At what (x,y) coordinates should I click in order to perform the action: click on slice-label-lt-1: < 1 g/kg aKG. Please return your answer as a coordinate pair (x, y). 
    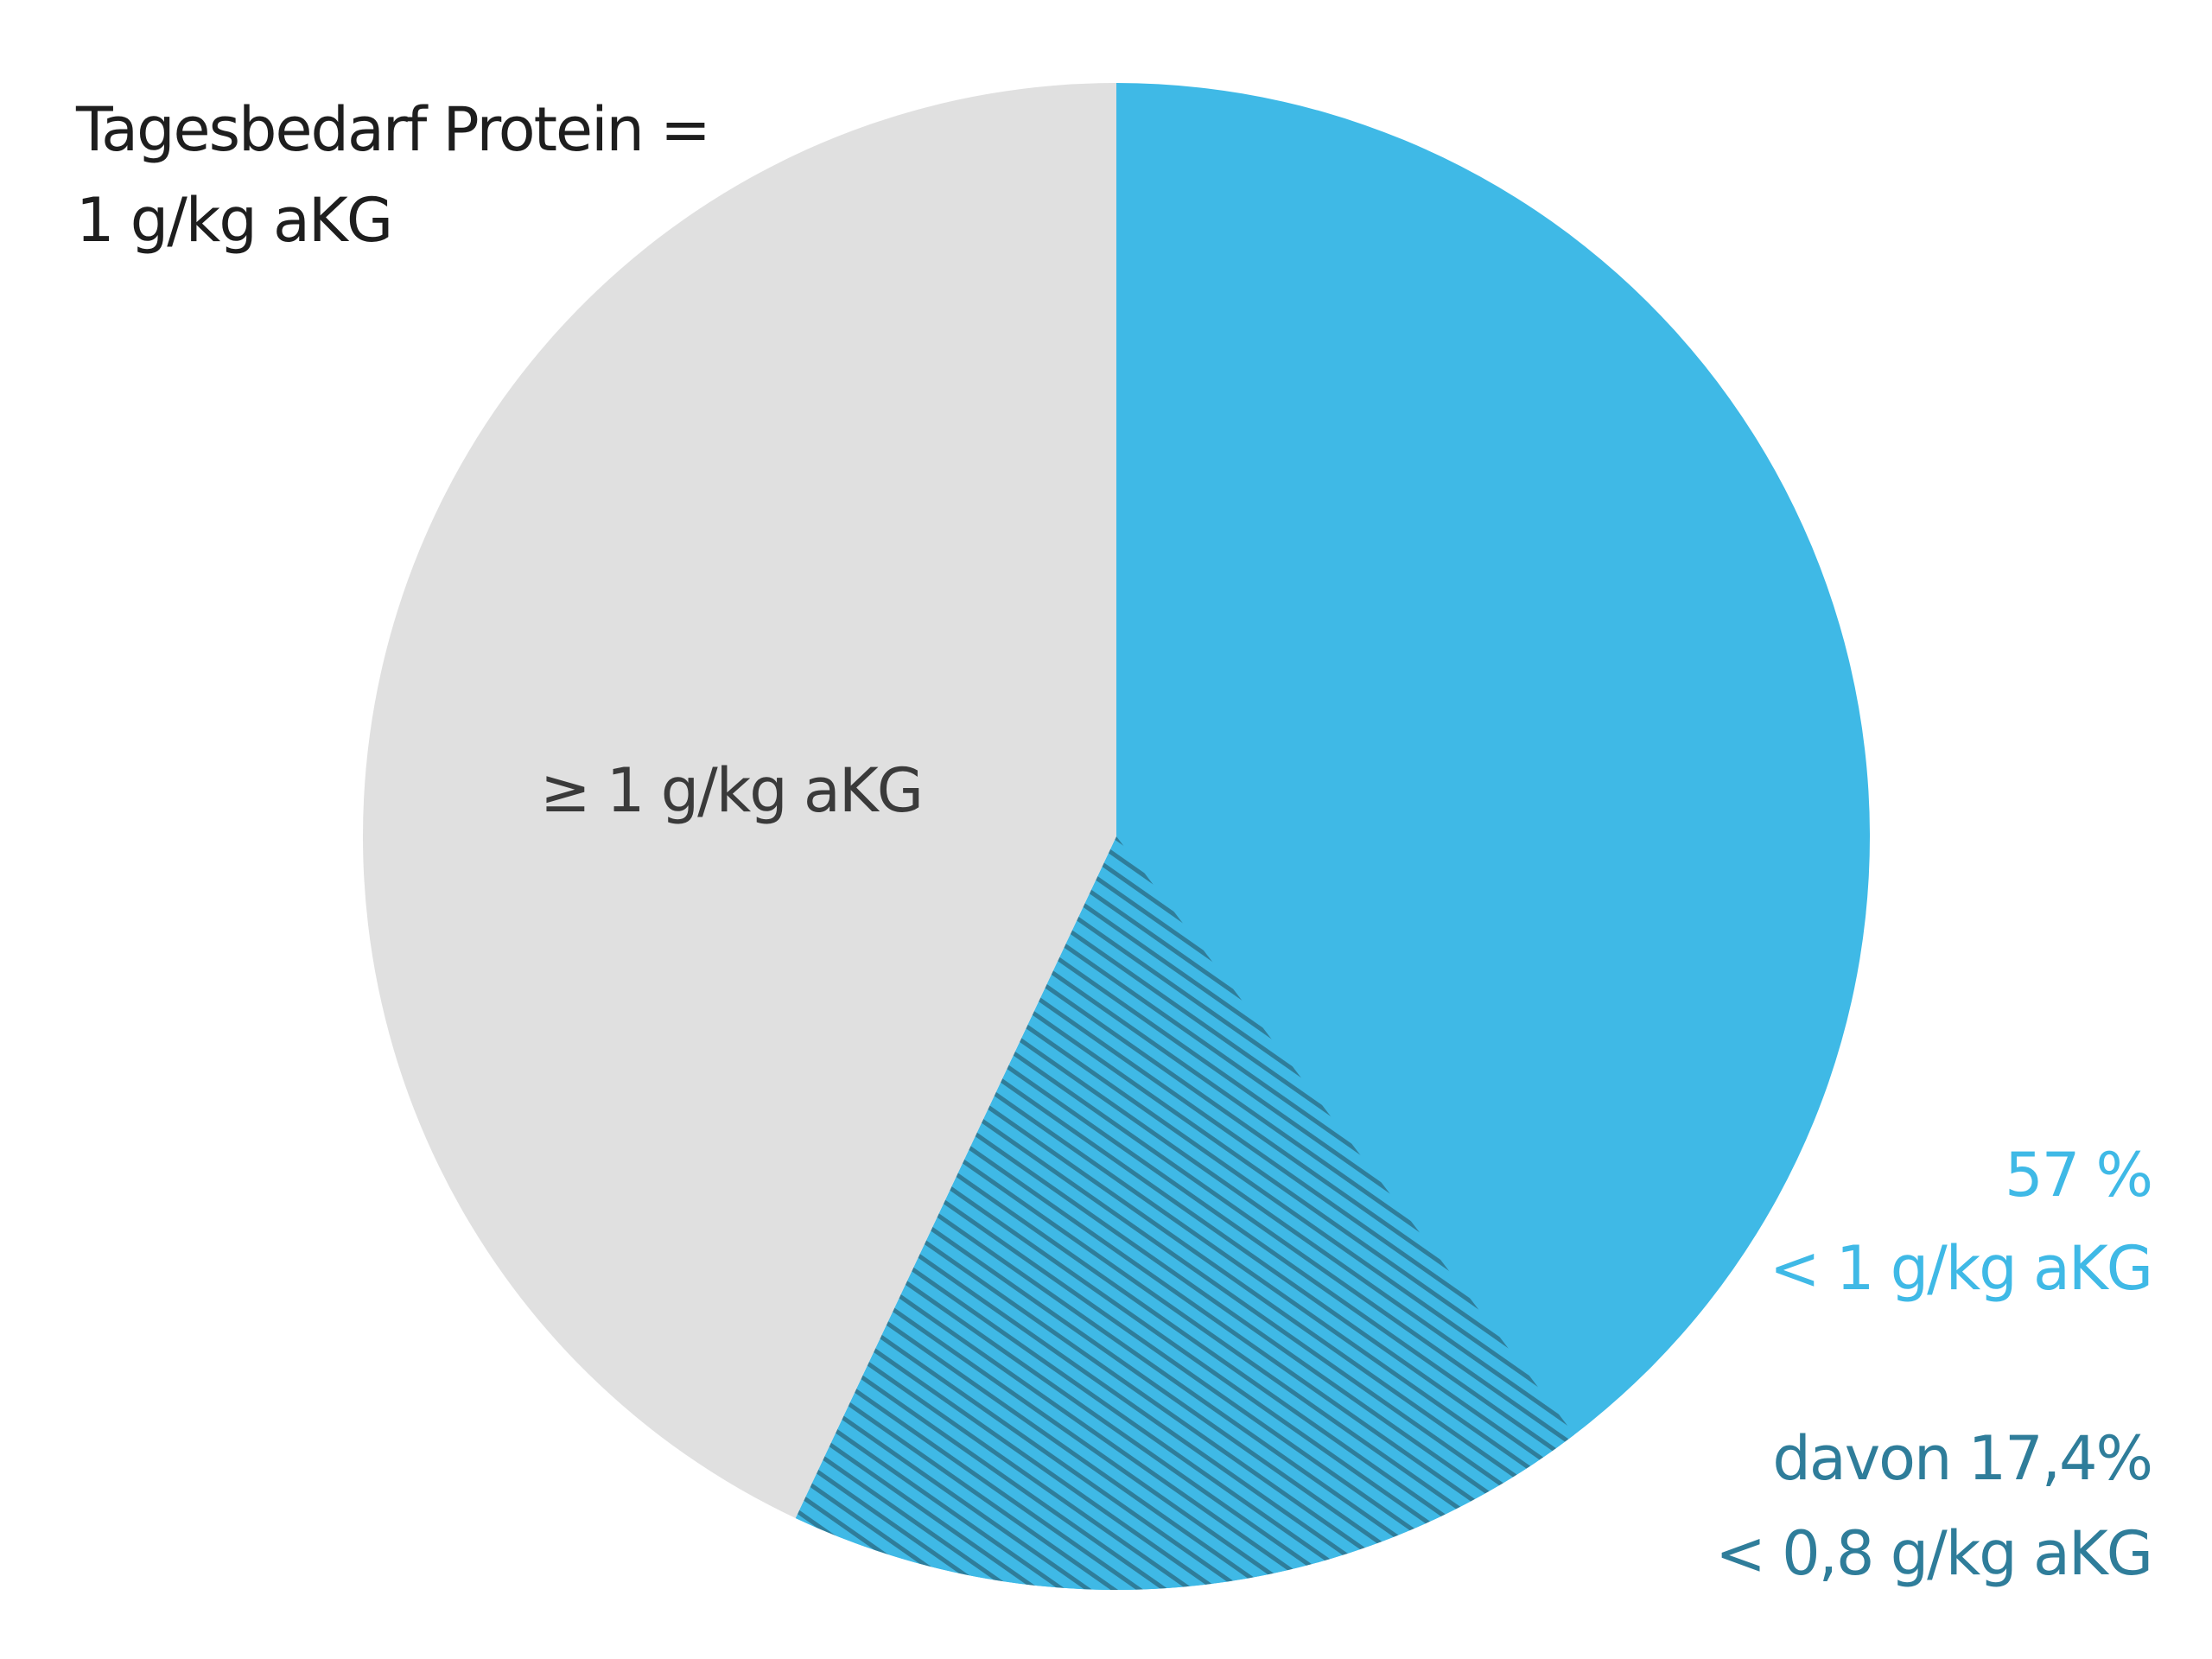
    Looking at the image, I should click on (1962, 1268).